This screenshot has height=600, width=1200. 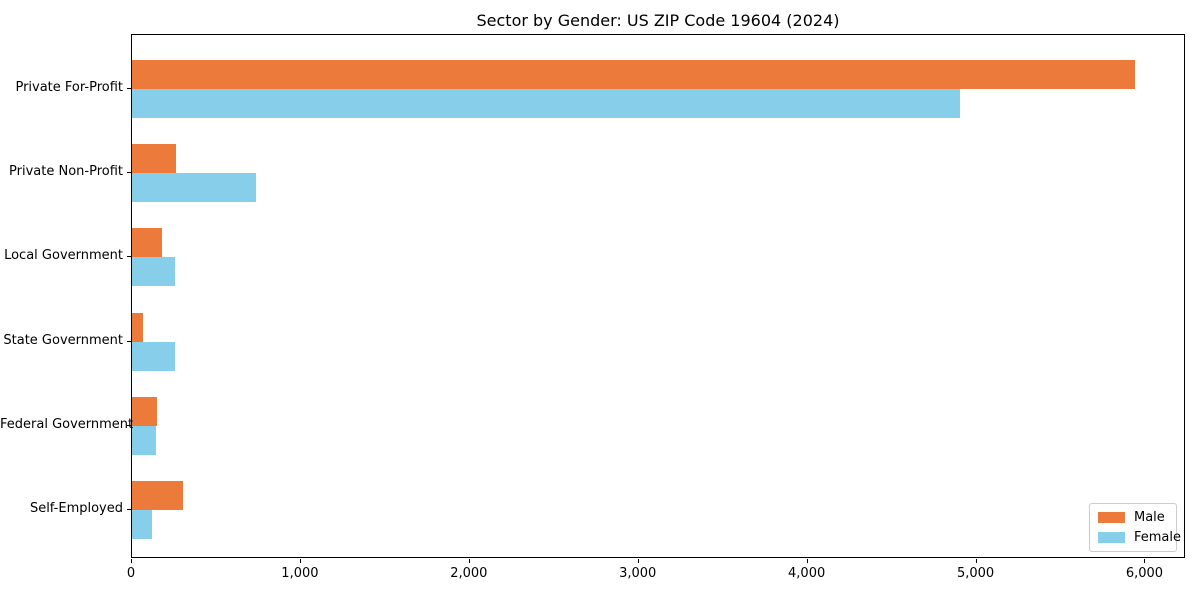 I want to click on legend-item-female: Female, so click(x=1139, y=537).